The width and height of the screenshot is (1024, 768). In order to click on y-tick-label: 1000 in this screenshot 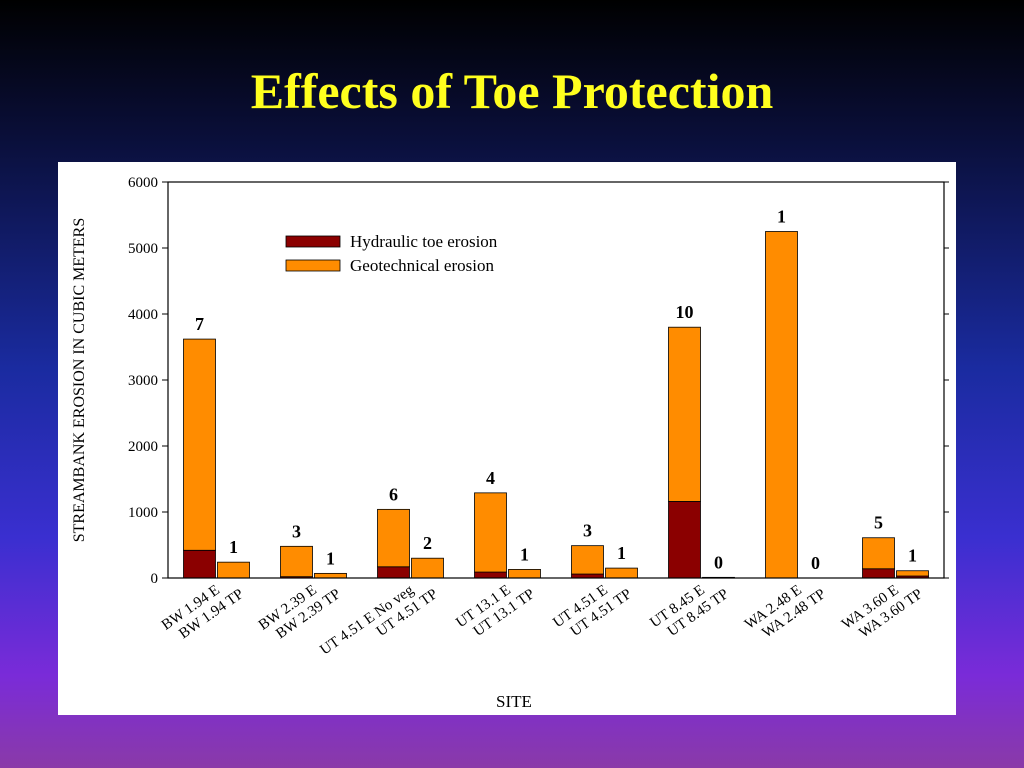, I will do `click(143, 513)`.